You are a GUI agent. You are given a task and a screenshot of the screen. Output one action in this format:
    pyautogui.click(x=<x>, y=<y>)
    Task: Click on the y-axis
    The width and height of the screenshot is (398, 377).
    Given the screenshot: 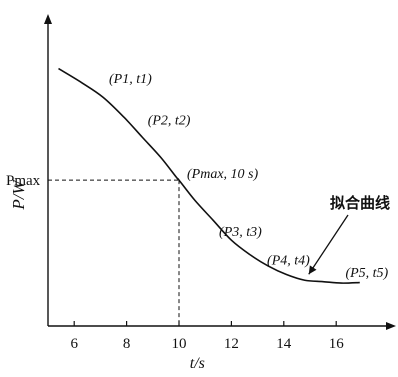 What is the action you would take?
    pyautogui.click(x=48, y=170)
    